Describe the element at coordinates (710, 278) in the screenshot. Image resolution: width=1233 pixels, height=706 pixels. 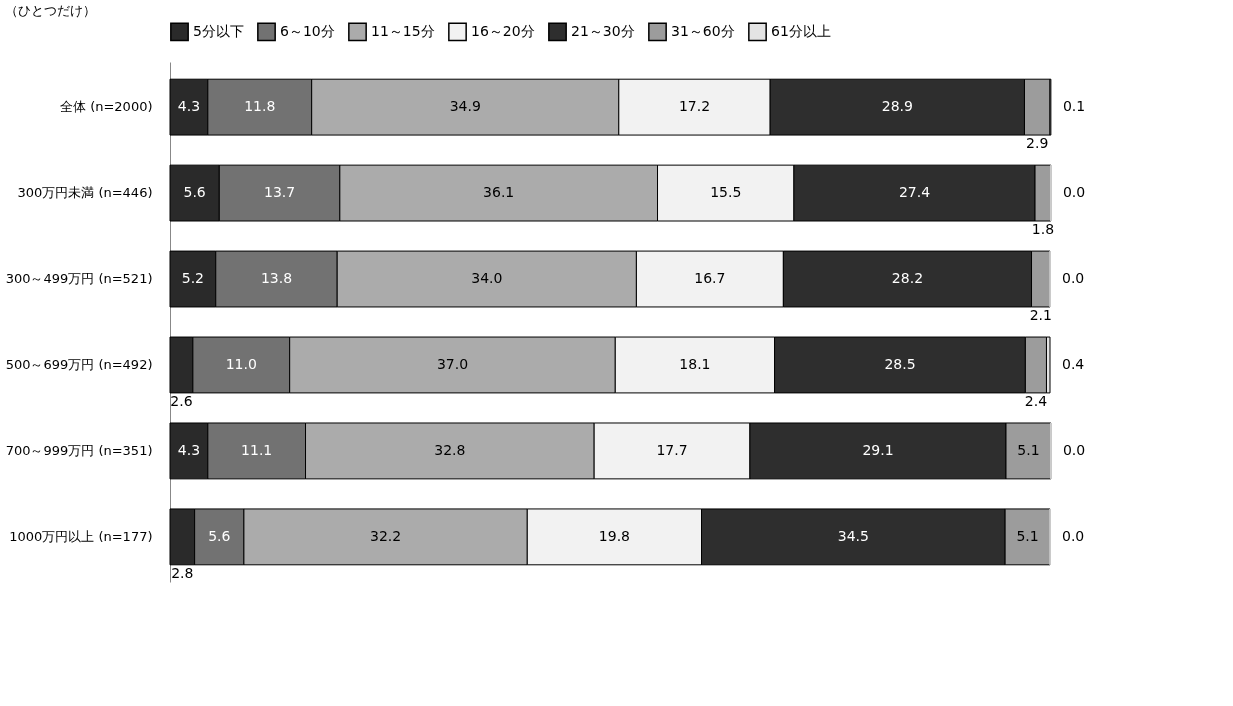
I see `data-label: 16.7` at that location.